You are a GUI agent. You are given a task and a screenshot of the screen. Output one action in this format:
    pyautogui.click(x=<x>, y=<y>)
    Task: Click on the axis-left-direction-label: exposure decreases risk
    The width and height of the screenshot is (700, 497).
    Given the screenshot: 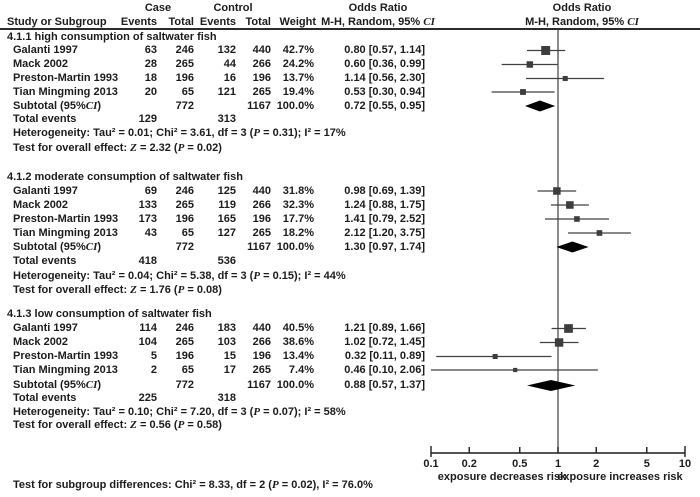 What is the action you would take?
    pyautogui.click(x=502, y=477)
    